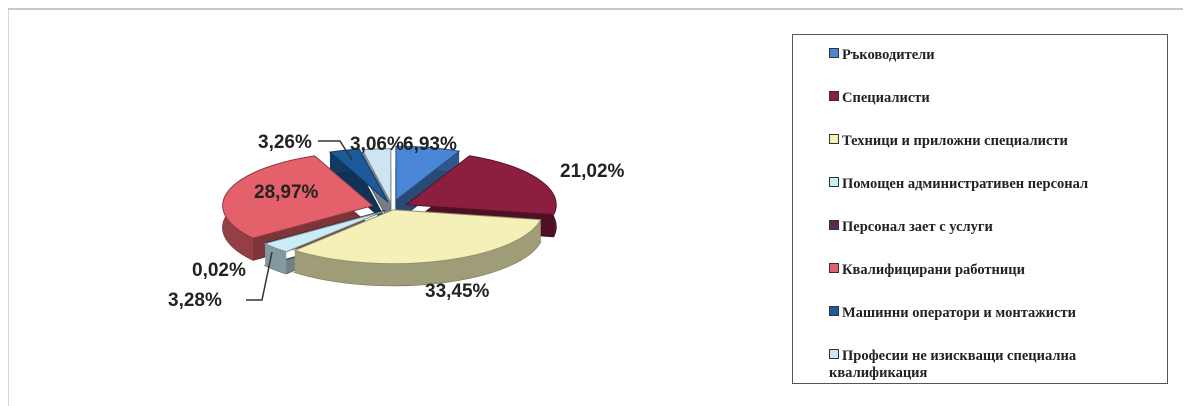  What do you see at coordinates (933, 270) in the screenshot?
I see `legend-label: Квалифицирани работници` at bounding box center [933, 270].